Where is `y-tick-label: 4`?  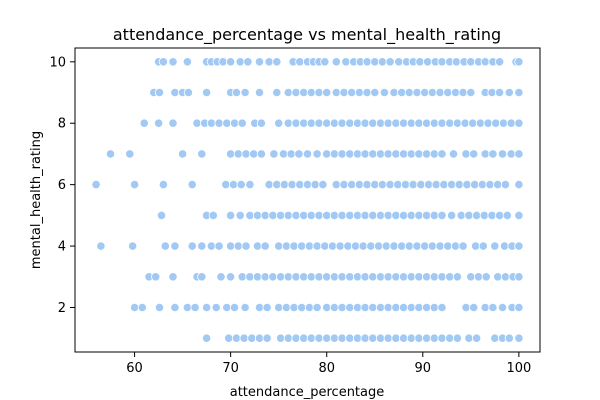
y-tick-label: 4 is located at coordinates (62, 247).